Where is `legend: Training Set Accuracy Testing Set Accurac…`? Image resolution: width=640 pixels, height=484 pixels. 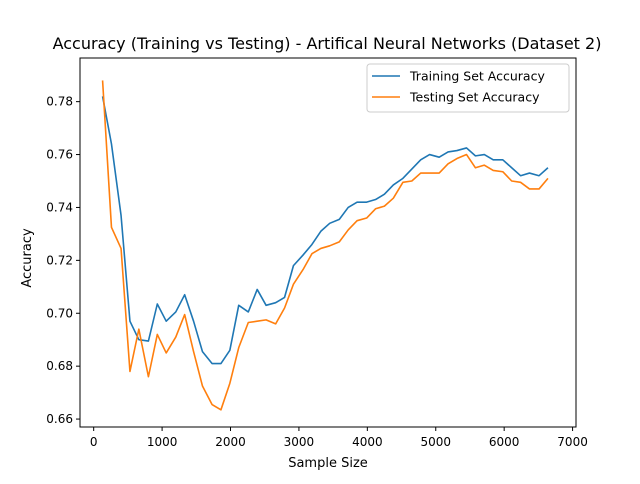 legend: Training Set Accuracy Testing Set Accurac… is located at coordinates (468, 88).